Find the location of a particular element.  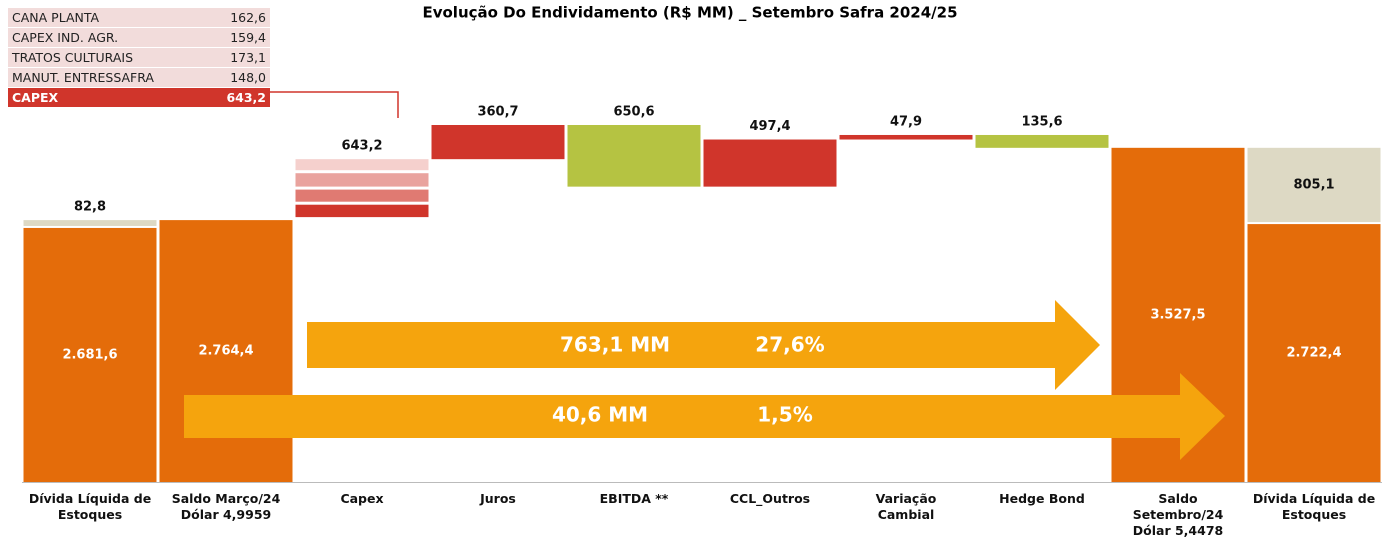

value-label: 2.722,4 is located at coordinates (1313, 353).